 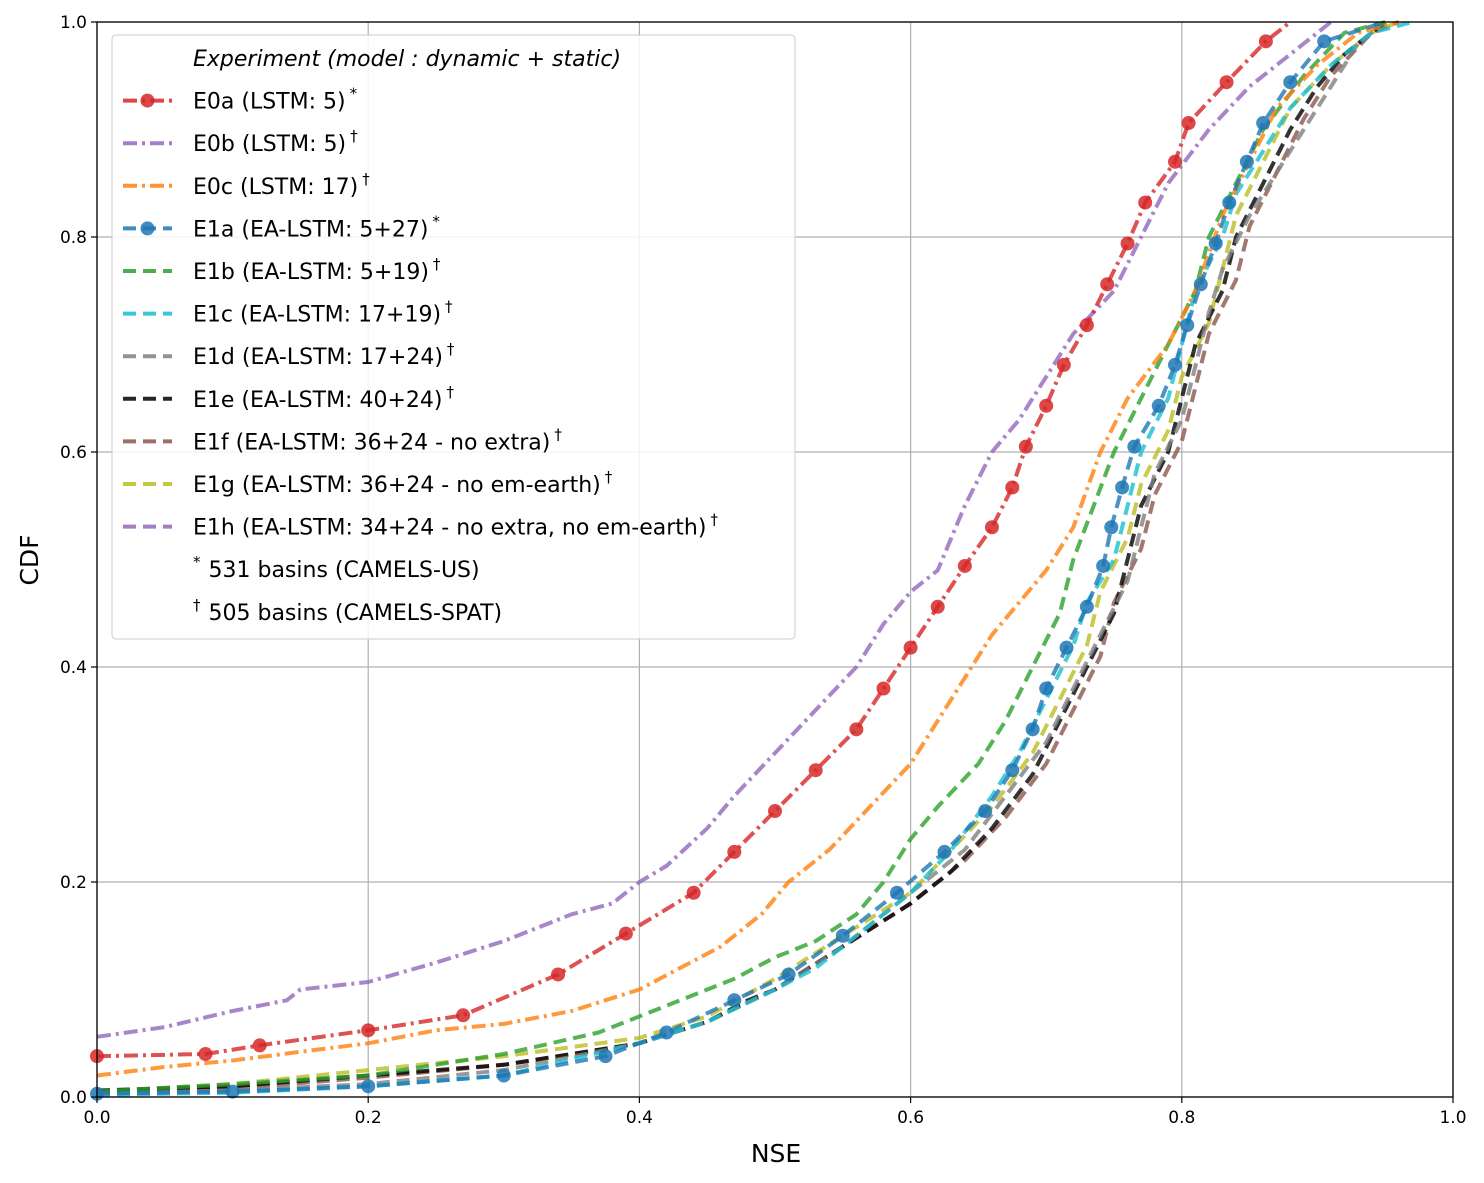 I want to click on legend-note-text: 505 basins (CAMELS-SPAT), so click(x=356, y=613).